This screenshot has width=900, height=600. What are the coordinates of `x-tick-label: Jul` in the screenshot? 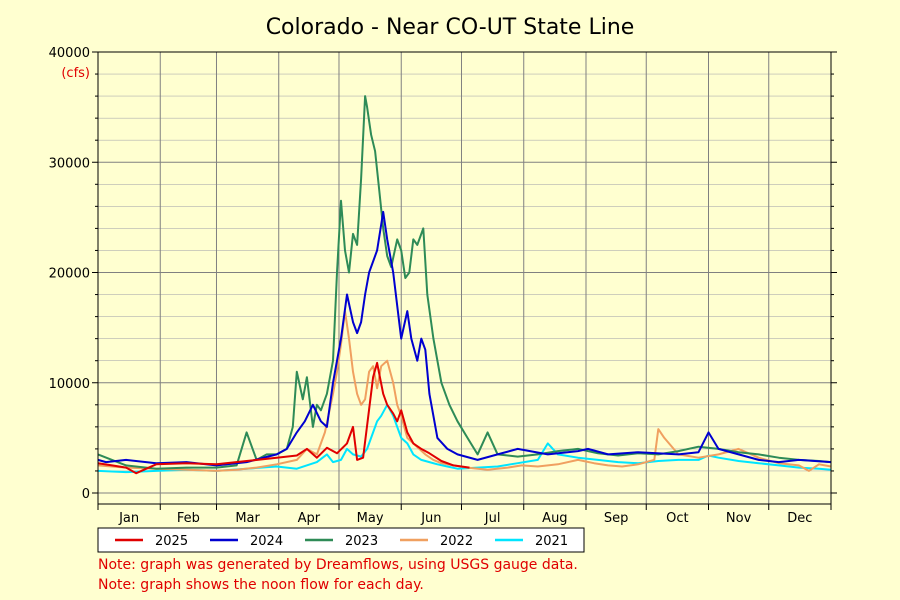 It's located at (492, 518).